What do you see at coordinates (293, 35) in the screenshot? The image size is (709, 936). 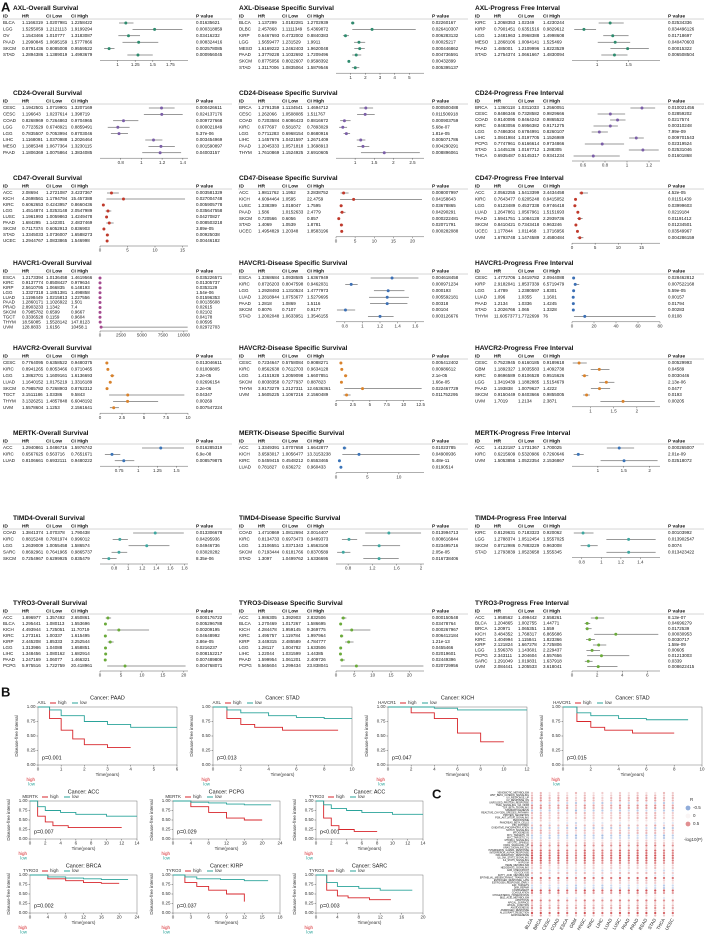 I see `row-value: 0.4732002` at bounding box center [293, 35].